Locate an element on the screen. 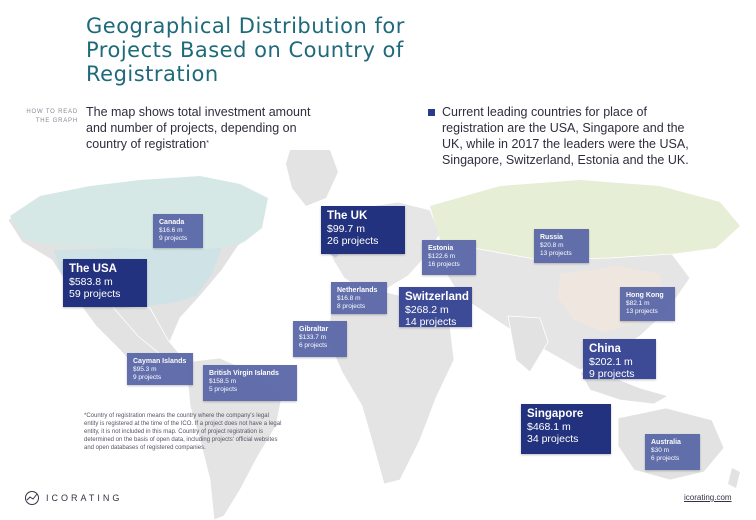 The width and height of the screenshot is (756, 520). country-amount: $468.1 m is located at coordinates (549, 427).